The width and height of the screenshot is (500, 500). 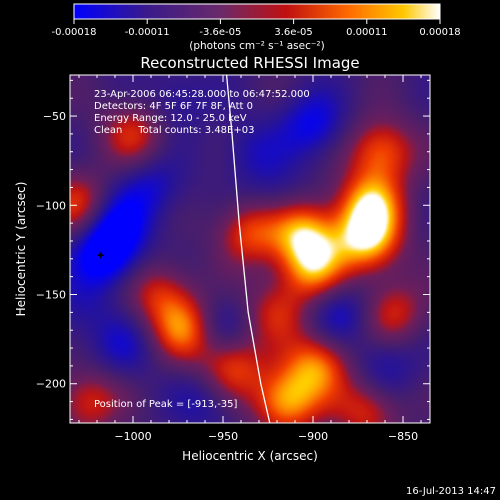 What do you see at coordinates (54, 116) in the screenshot?
I see `y-tick-label: −50` at bounding box center [54, 116].